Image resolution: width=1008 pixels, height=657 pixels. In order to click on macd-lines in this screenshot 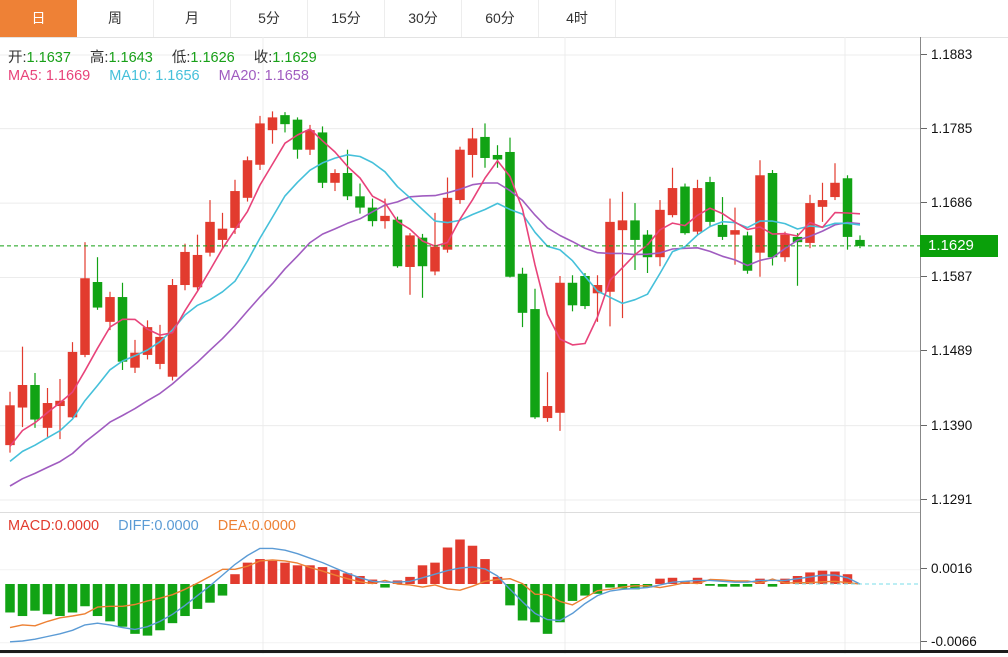, I will do `click(435, 595)`.